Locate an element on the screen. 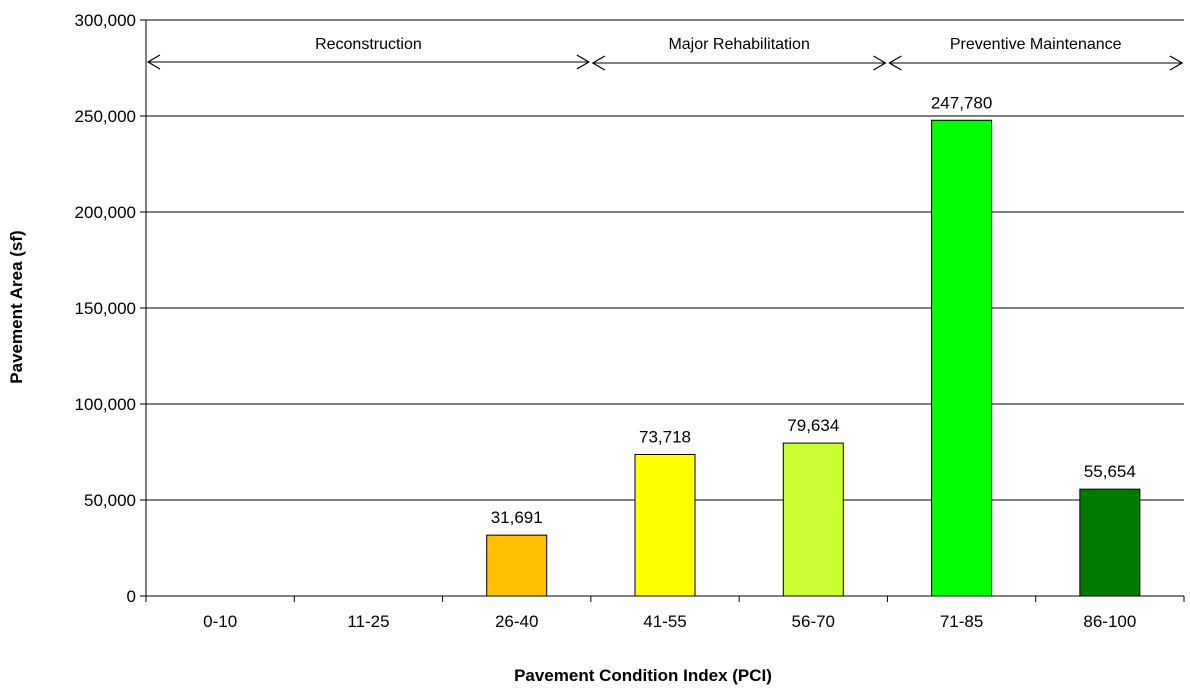  x-tick-label: 71-85 is located at coordinates (961, 621).